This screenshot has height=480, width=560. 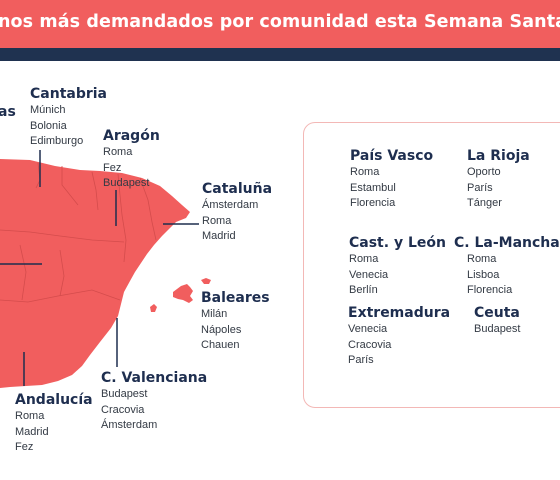 What do you see at coordinates (237, 189) in the screenshot?
I see `region-name: Cataluña` at bounding box center [237, 189].